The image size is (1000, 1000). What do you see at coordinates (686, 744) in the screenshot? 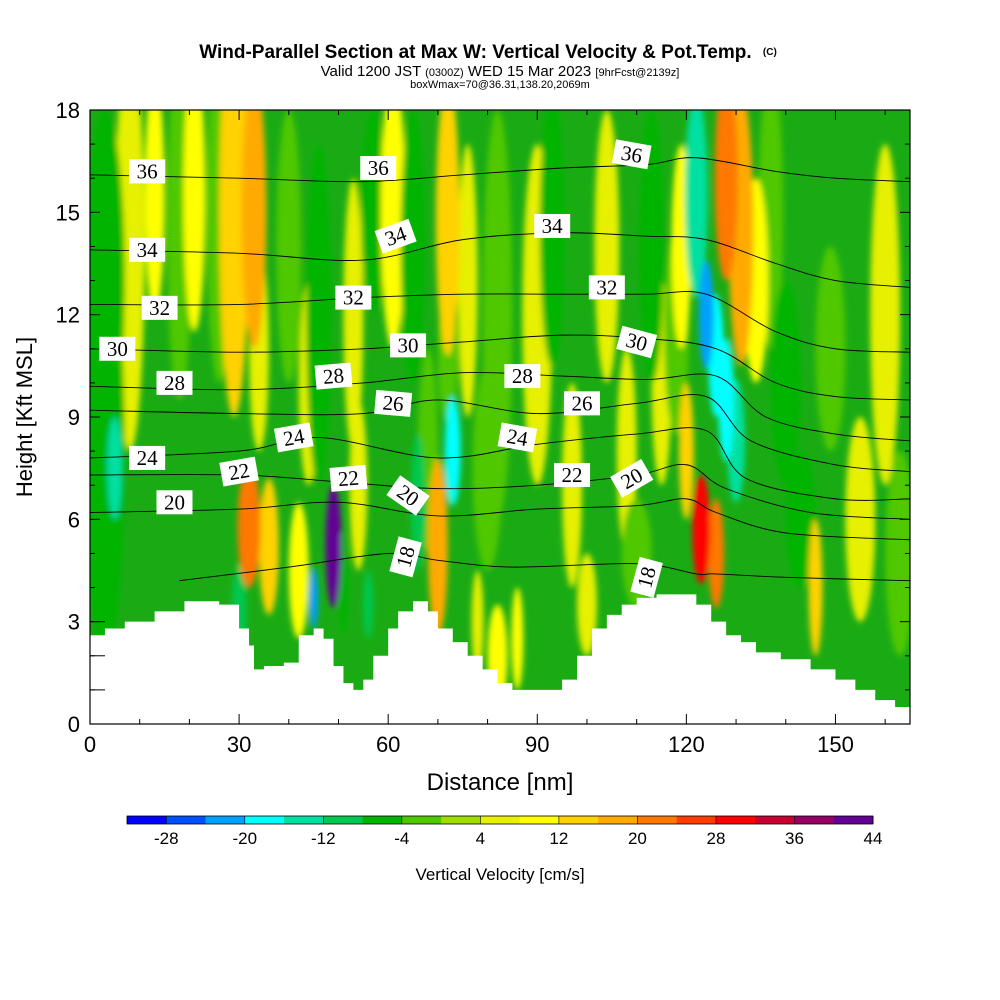
I see `x-tick-label: 120` at bounding box center [686, 744].